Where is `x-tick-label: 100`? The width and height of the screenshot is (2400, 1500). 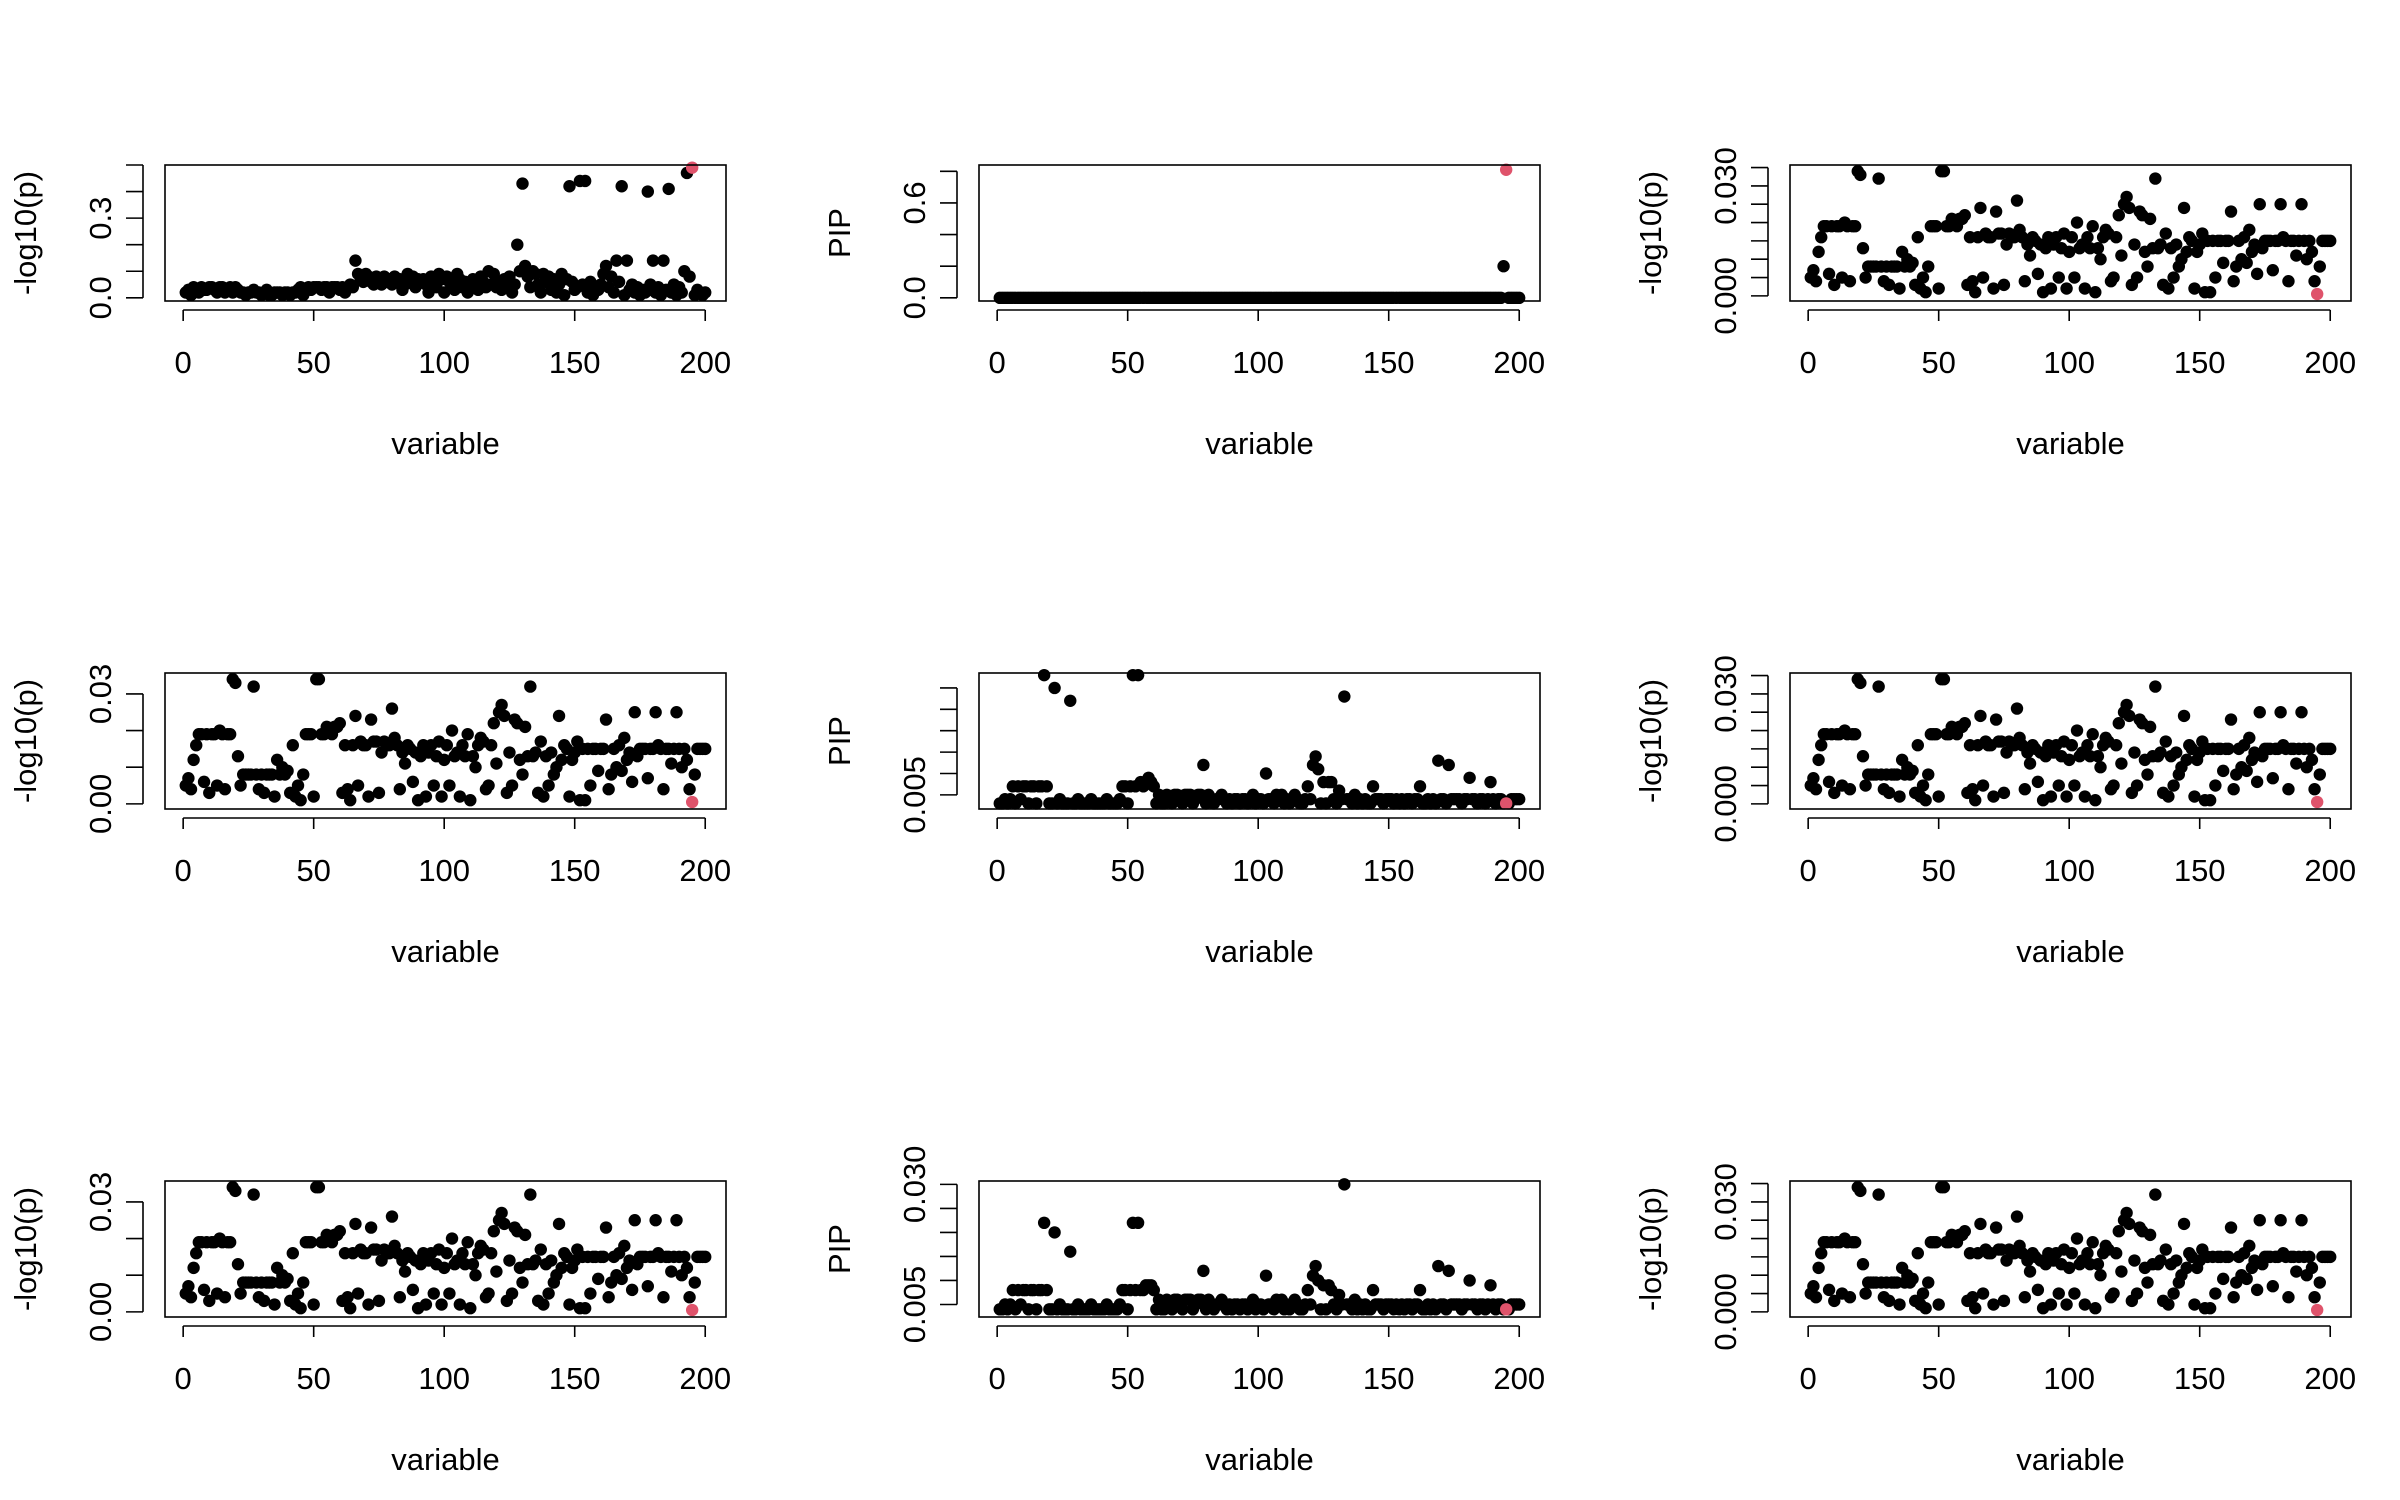
x-tick-label: 100 is located at coordinates (444, 870).